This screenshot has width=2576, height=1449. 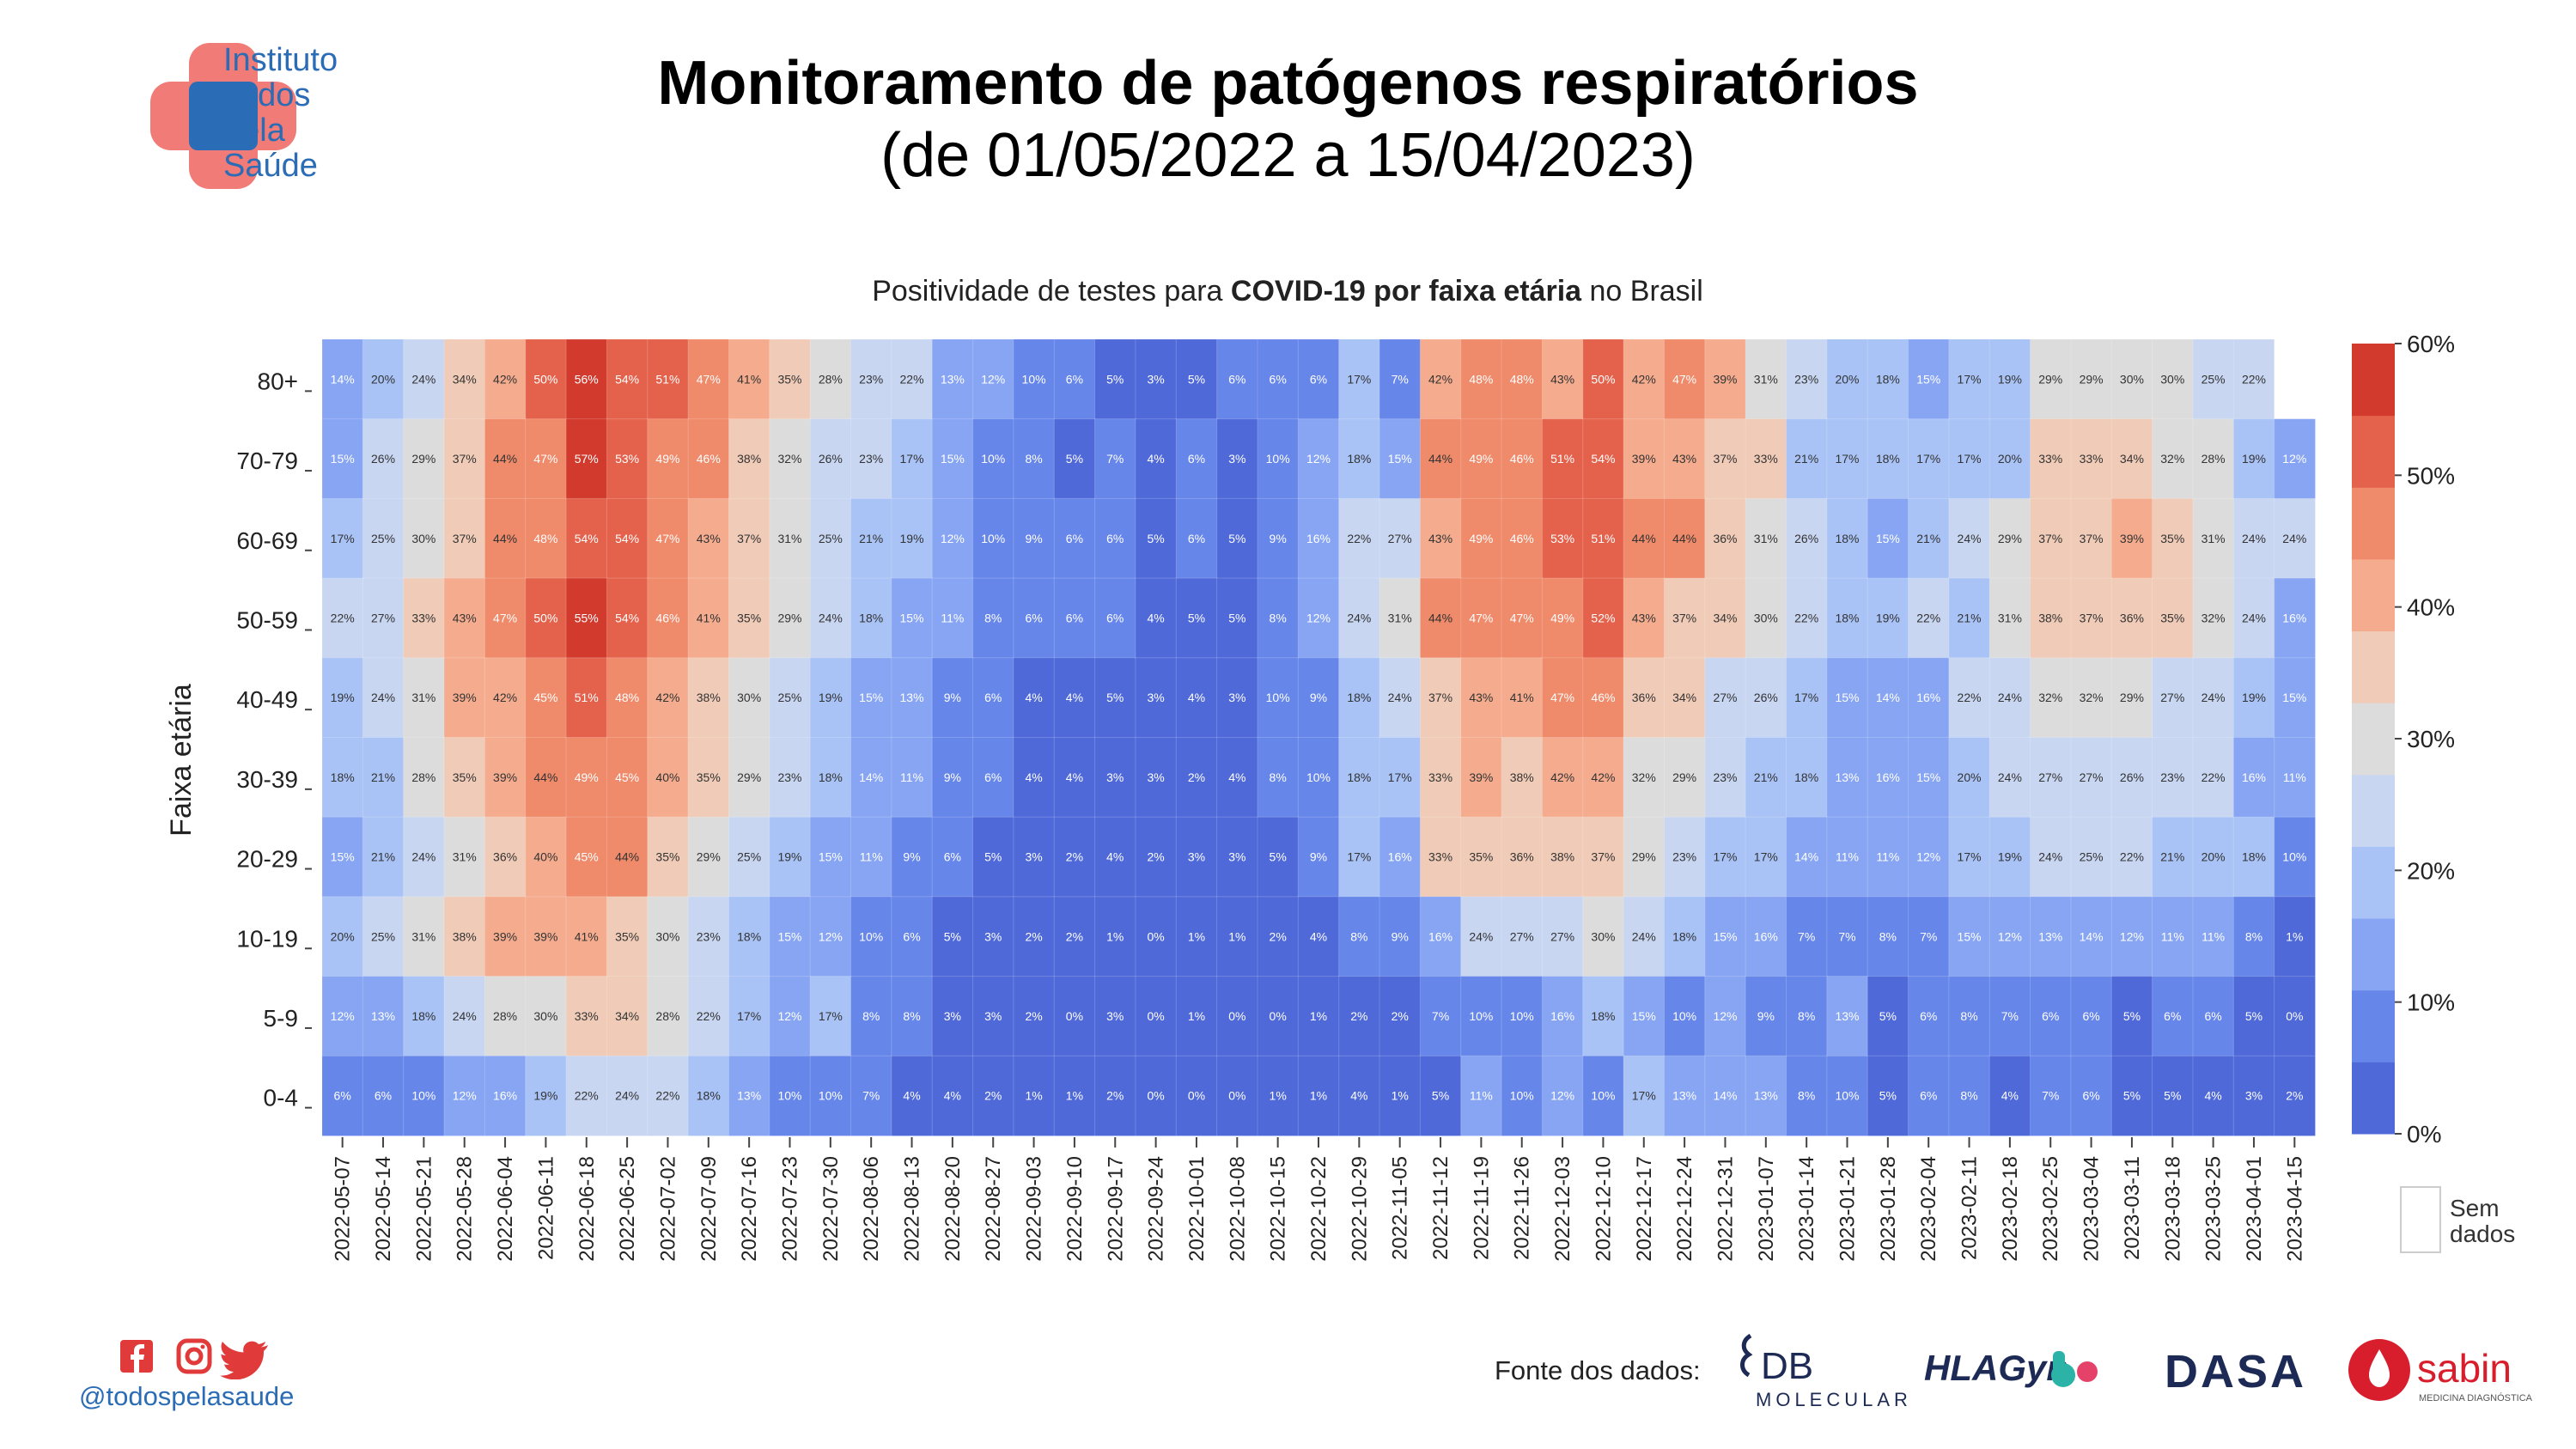 I want to click on cell-value-label: 1%, so click(x=2294, y=936).